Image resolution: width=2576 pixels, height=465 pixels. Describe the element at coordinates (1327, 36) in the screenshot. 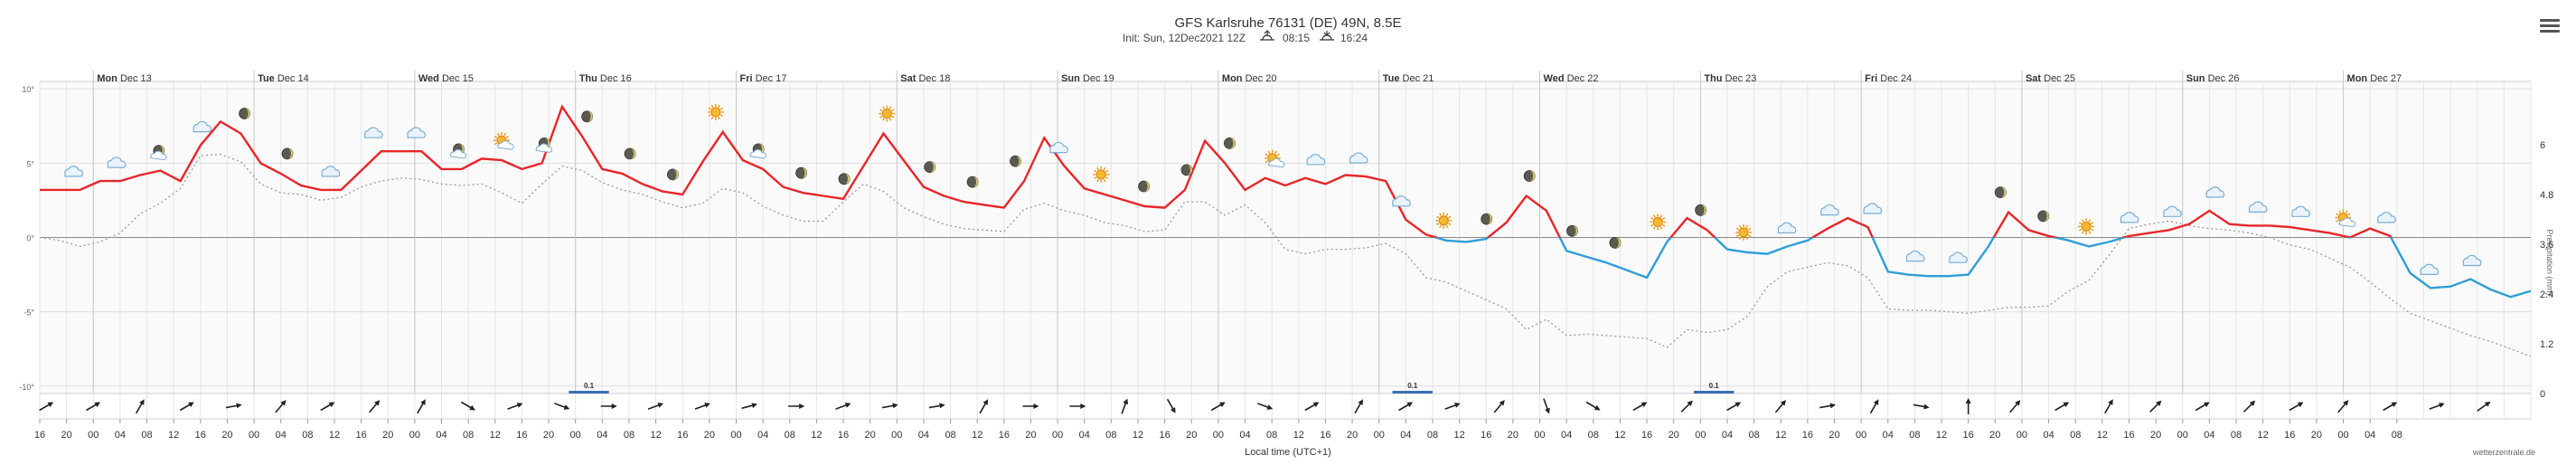

I see `sunset-icon` at that location.